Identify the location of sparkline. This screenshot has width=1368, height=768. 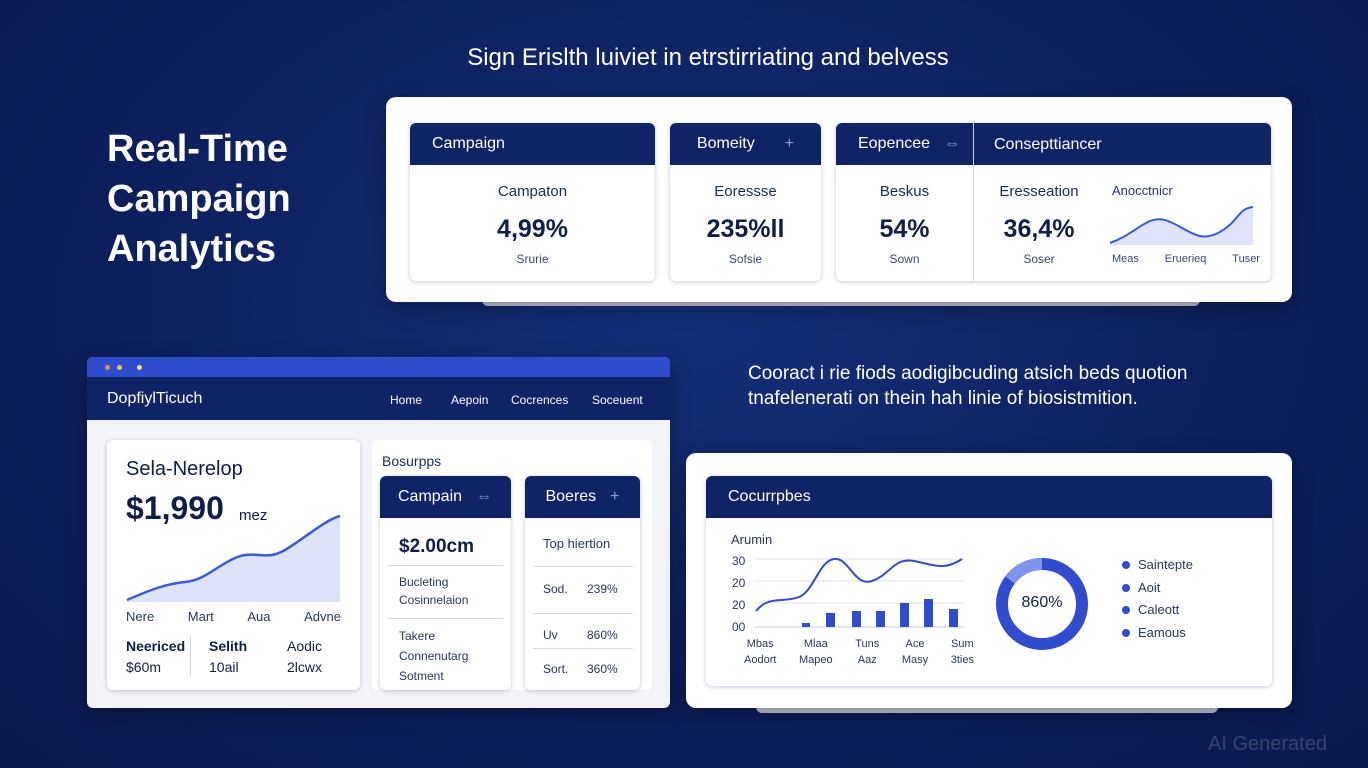
(1181, 225).